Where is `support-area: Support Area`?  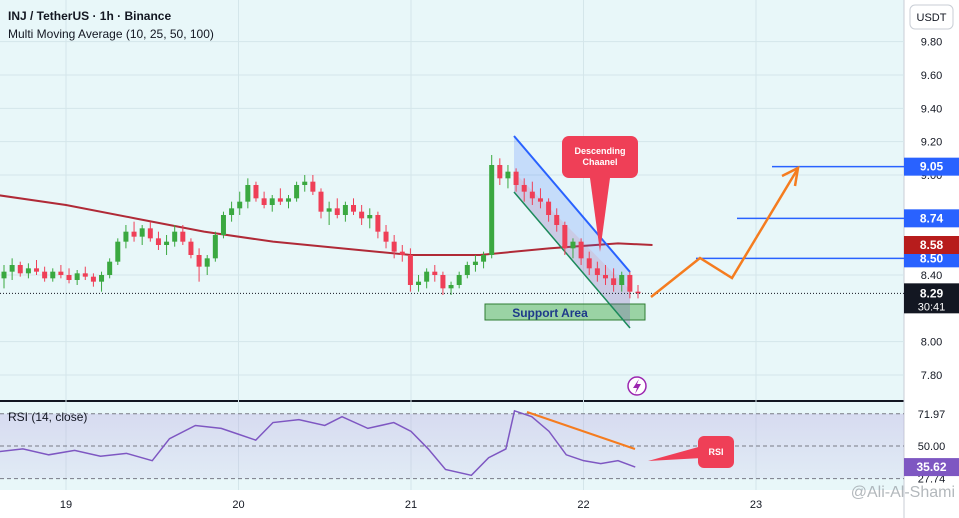
support-area: Support Area is located at coordinates (565, 312).